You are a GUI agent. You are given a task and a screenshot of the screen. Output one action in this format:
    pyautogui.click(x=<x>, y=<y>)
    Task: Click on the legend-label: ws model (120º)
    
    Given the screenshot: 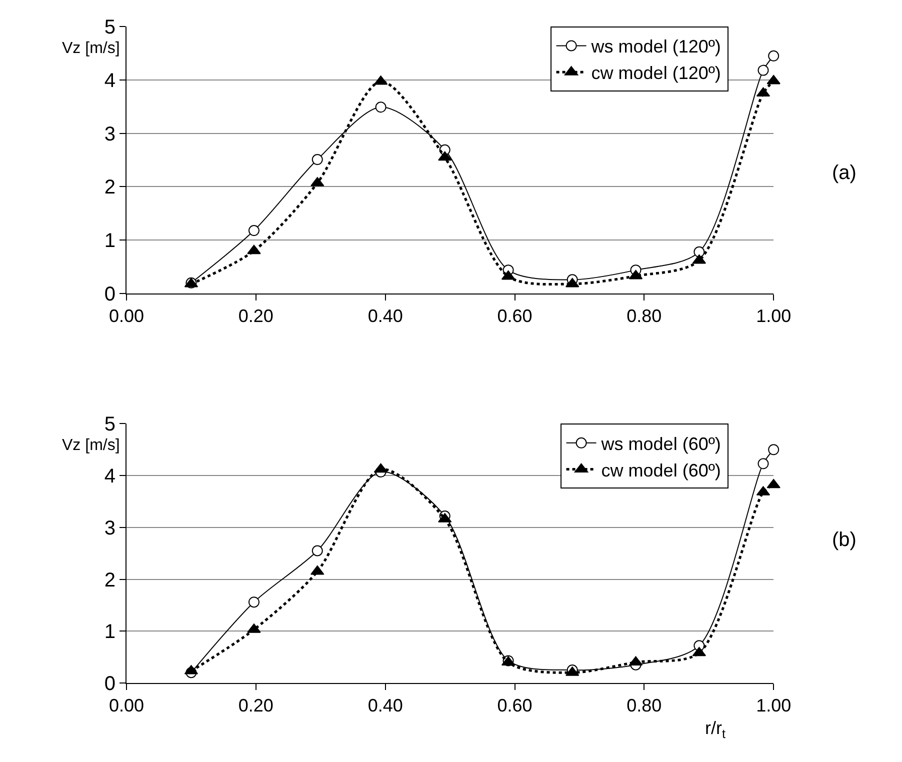 What is the action you would take?
    pyautogui.click(x=655, y=46)
    